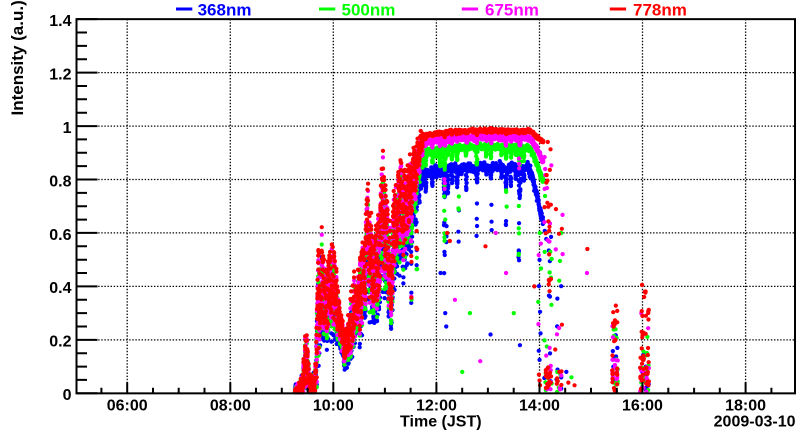  Describe the element at coordinates (539, 406) in the screenshot. I see `svg-text: 14:00` at that location.